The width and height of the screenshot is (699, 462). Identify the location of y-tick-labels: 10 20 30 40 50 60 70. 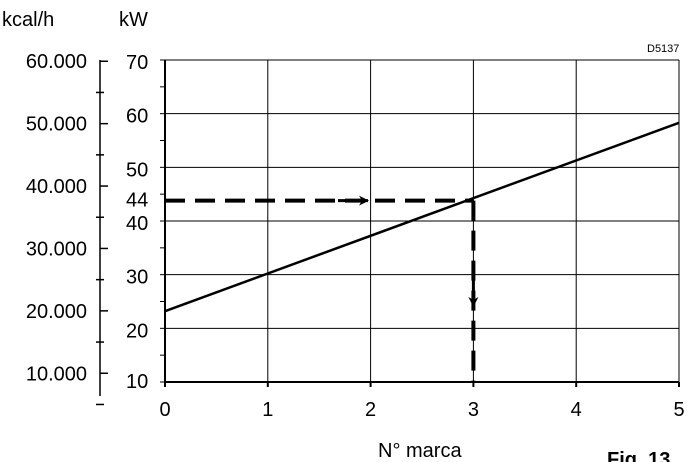
(137, 222).